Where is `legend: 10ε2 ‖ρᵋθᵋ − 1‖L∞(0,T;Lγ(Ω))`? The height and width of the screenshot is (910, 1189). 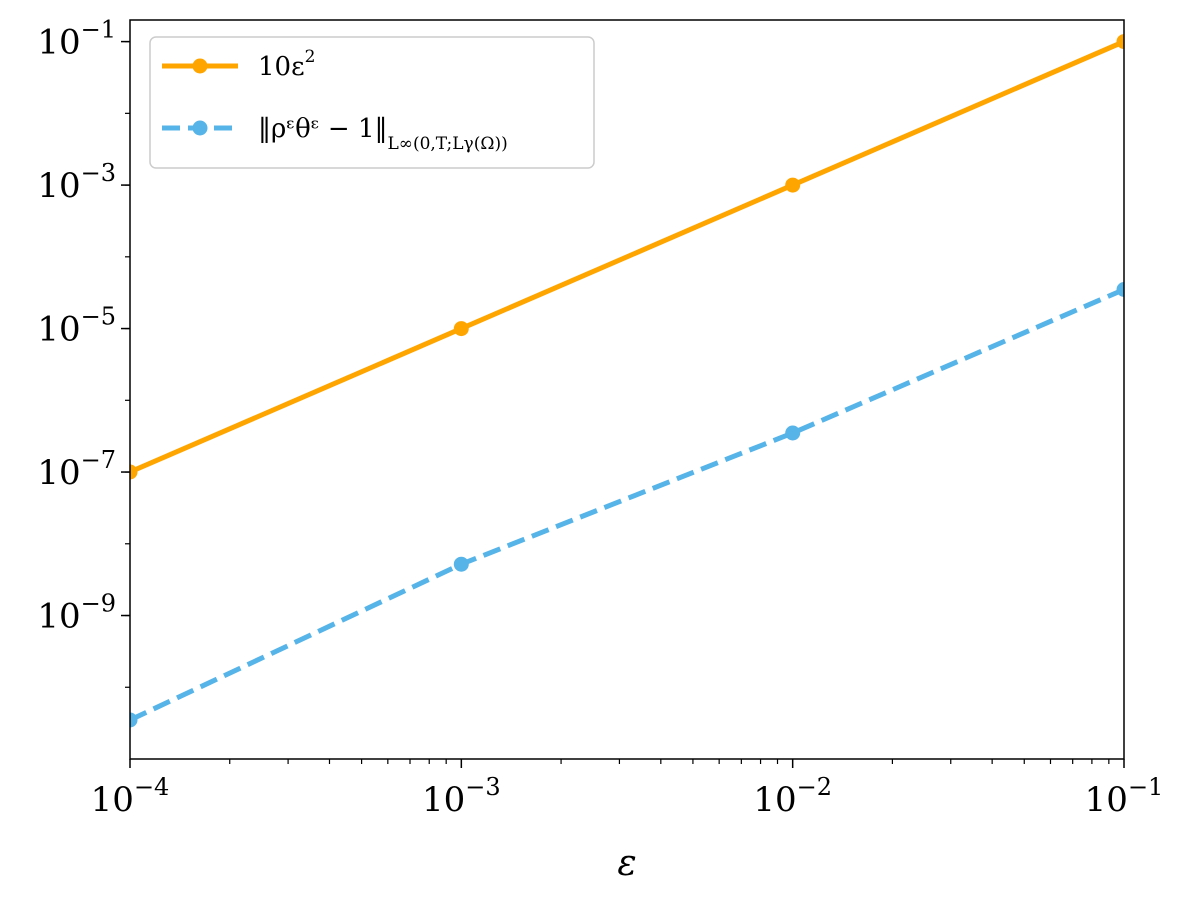
legend: 10ε2 ‖ρᵋθᵋ − 1‖L∞(0,T;Lγ(Ω)) is located at coordinates (372, 102).